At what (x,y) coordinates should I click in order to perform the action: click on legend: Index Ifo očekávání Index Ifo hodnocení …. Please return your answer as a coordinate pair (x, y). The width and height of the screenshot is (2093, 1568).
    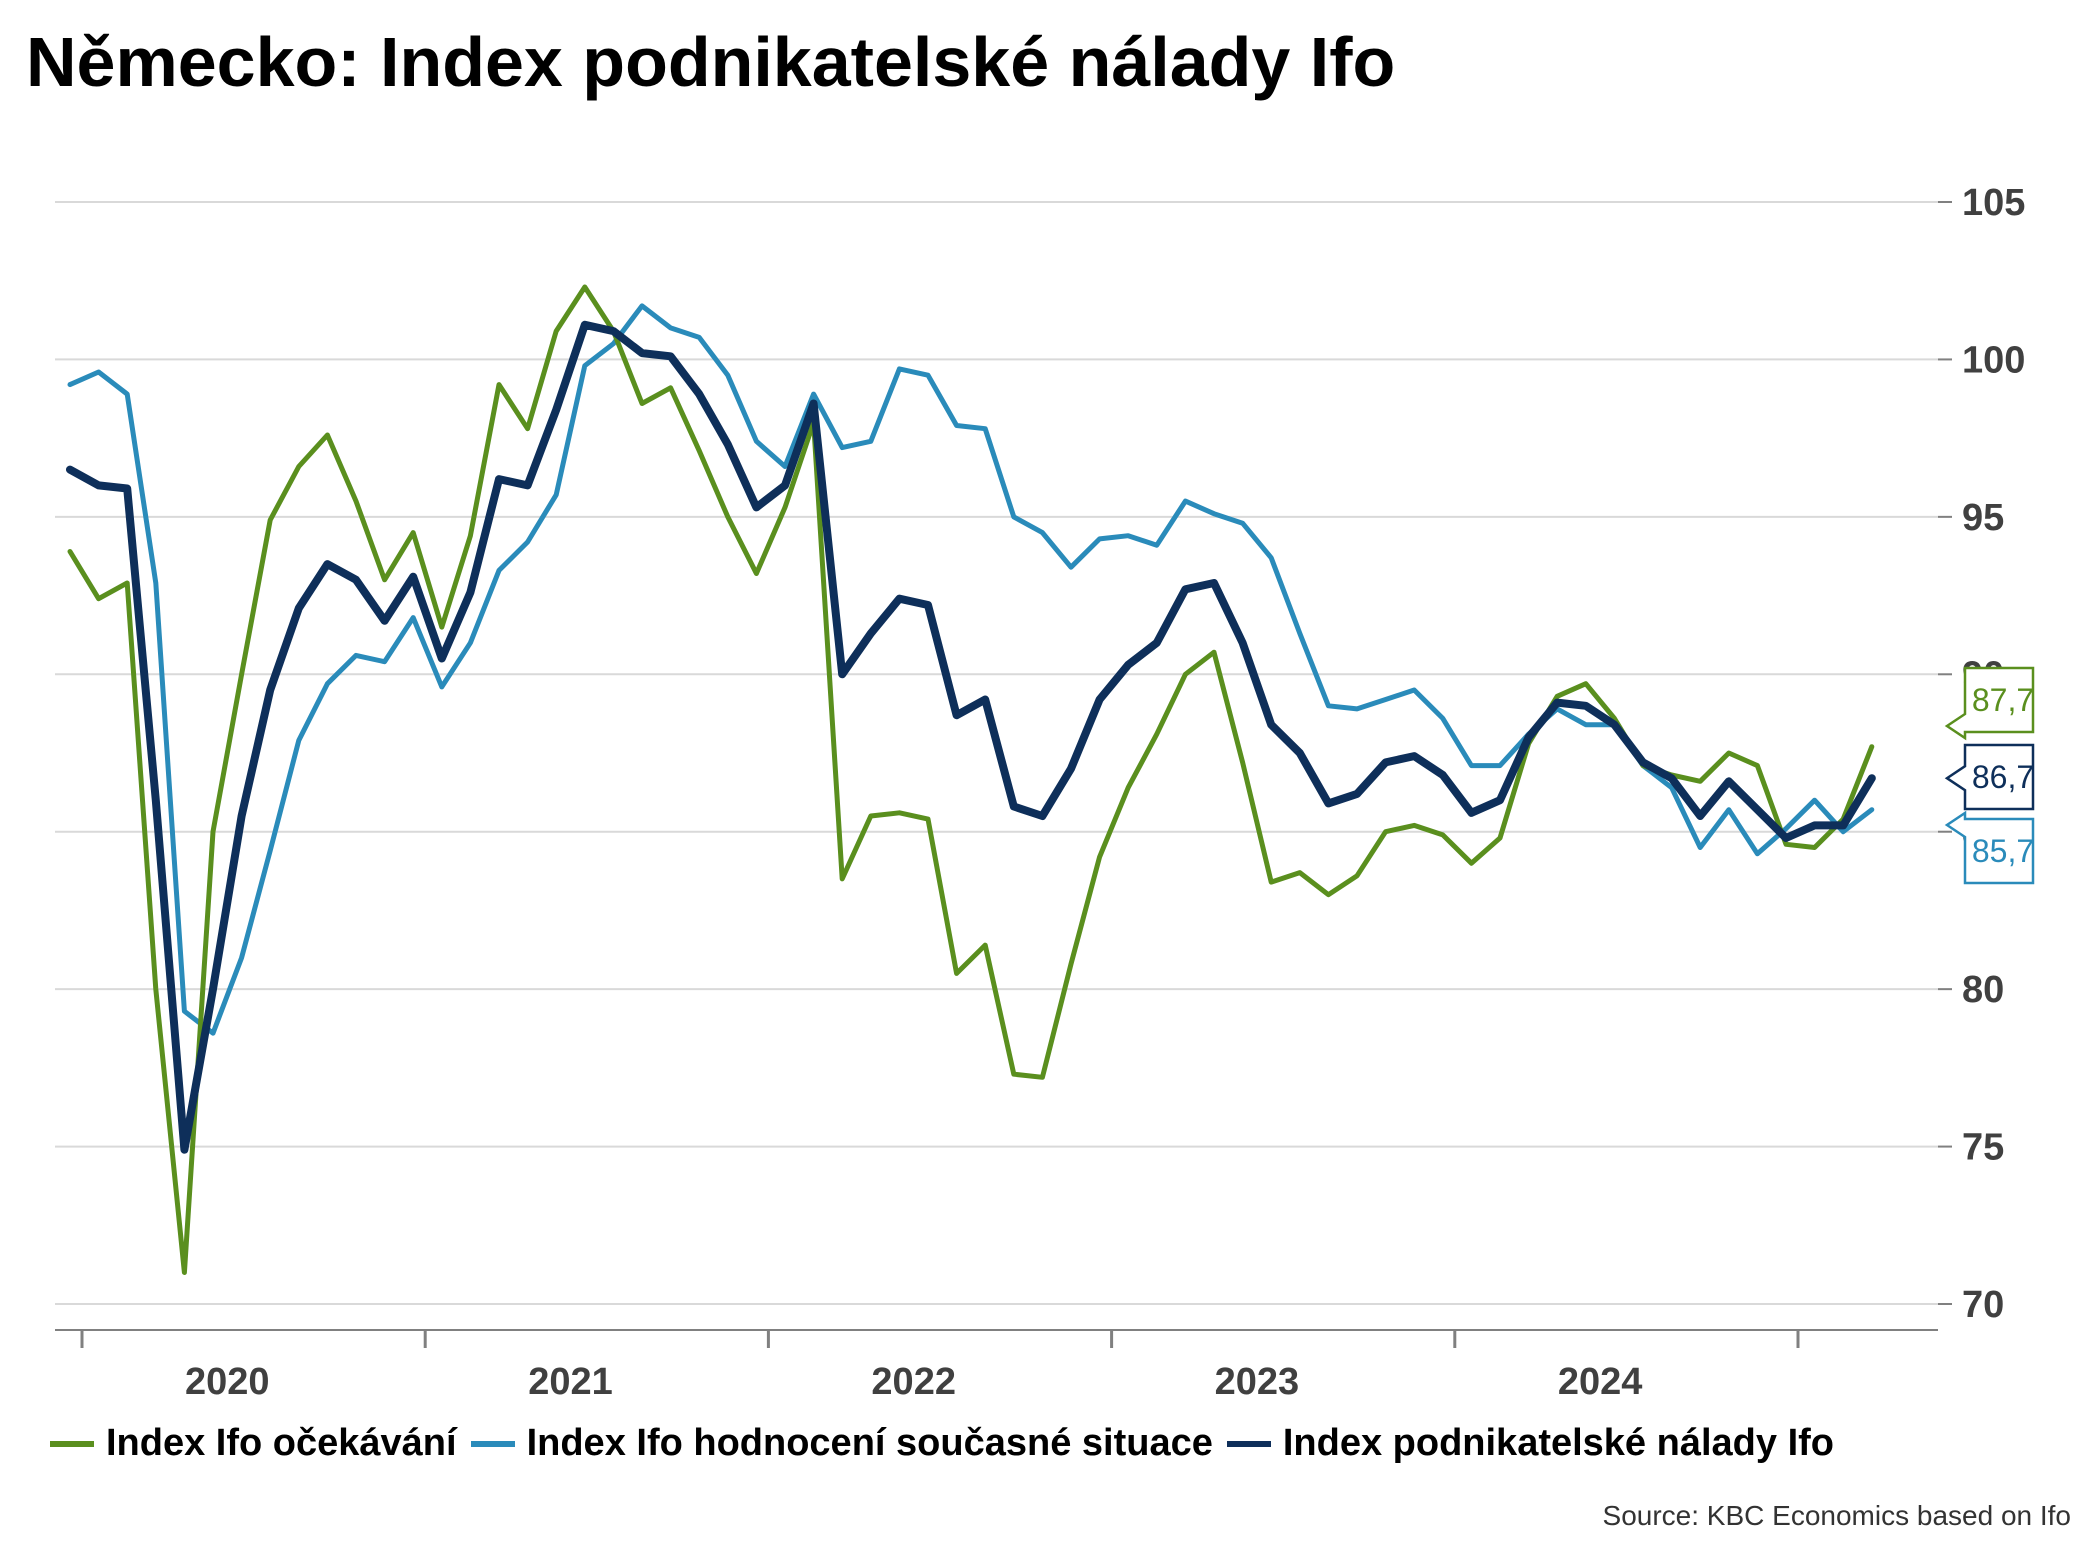
    Looking at the image, I should click on (949, 1443).